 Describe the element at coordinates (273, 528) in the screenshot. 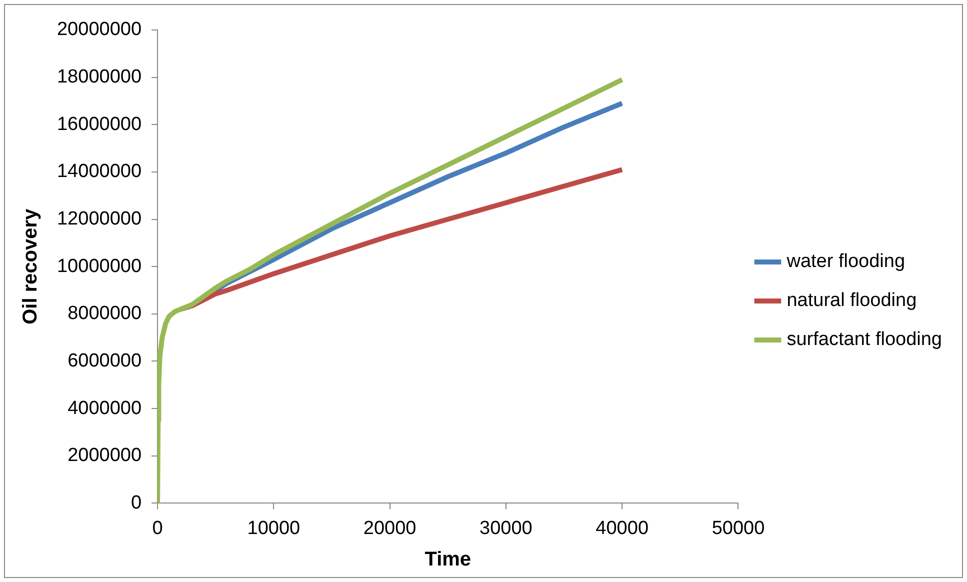

I see `x-tick-label: 10000` at that location.